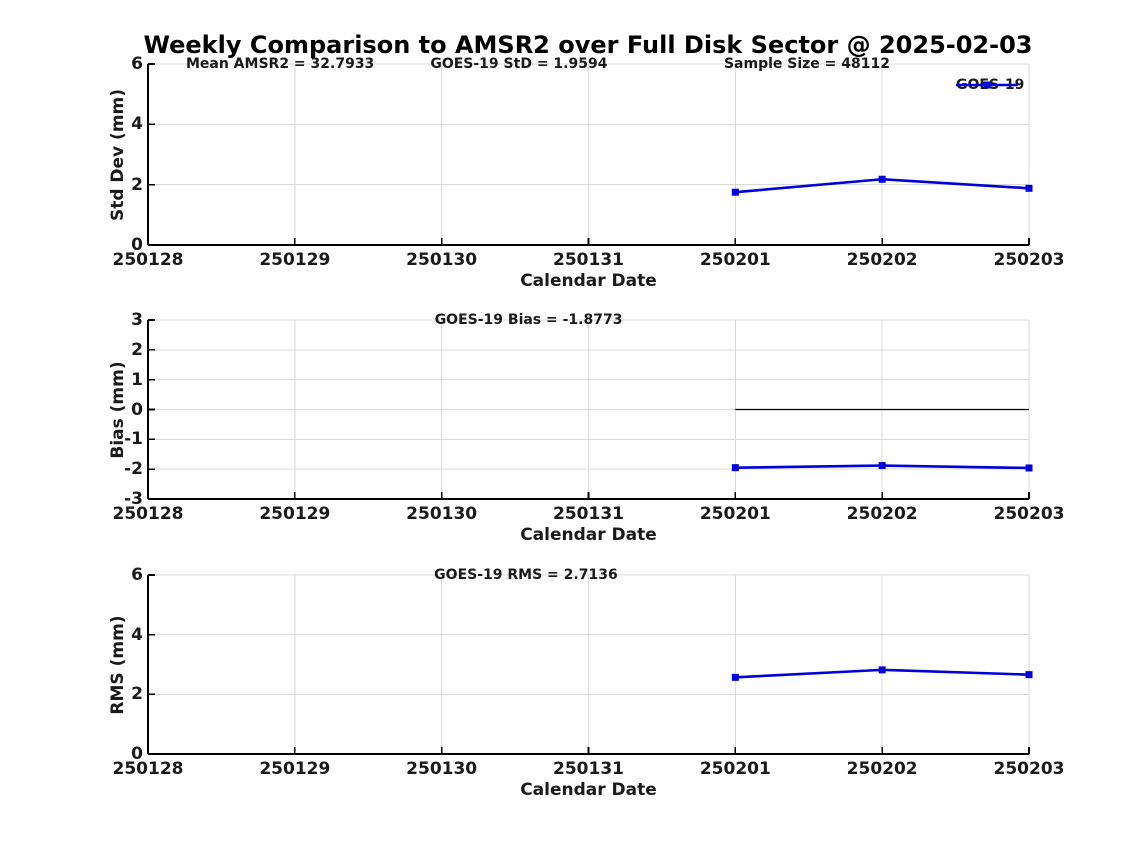  Describe the element at coordinates (133, 469) in the screenshot. I see `y-tick-label: -2` at that location.